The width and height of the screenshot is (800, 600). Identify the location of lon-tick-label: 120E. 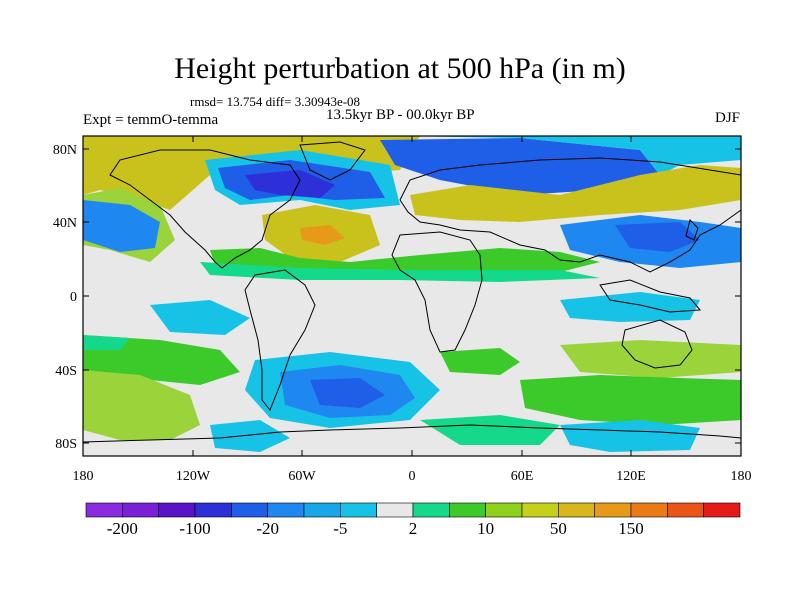
(631, 476).